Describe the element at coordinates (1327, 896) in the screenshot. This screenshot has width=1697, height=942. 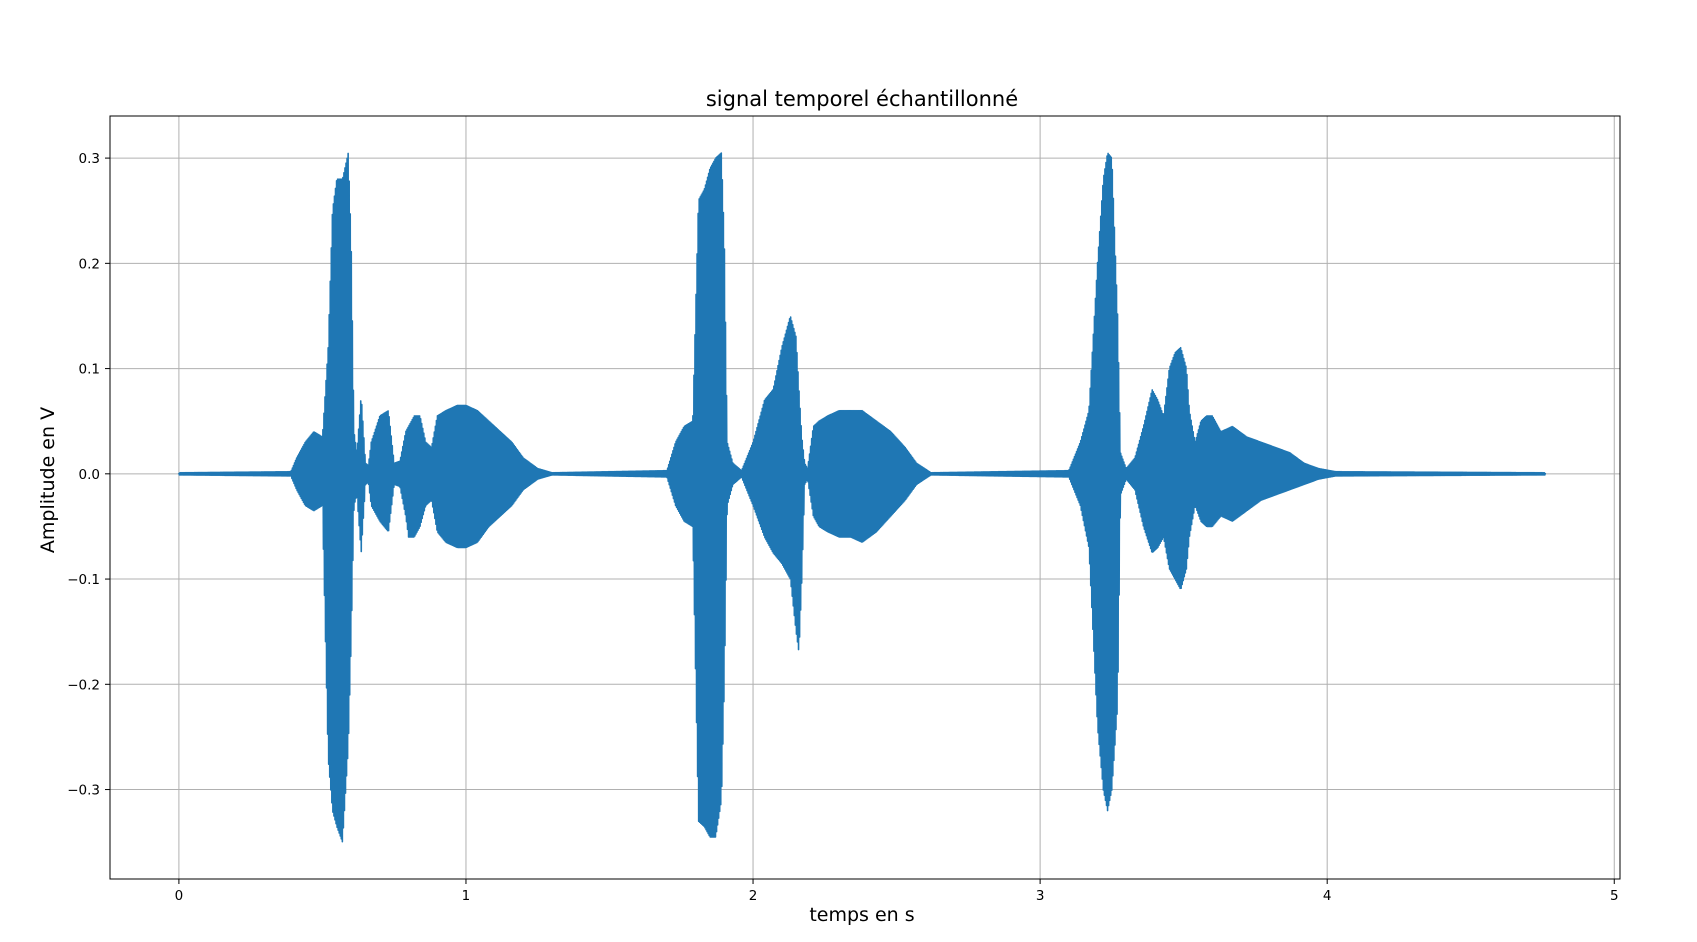
I see `x-tick-label: 4` at that location.